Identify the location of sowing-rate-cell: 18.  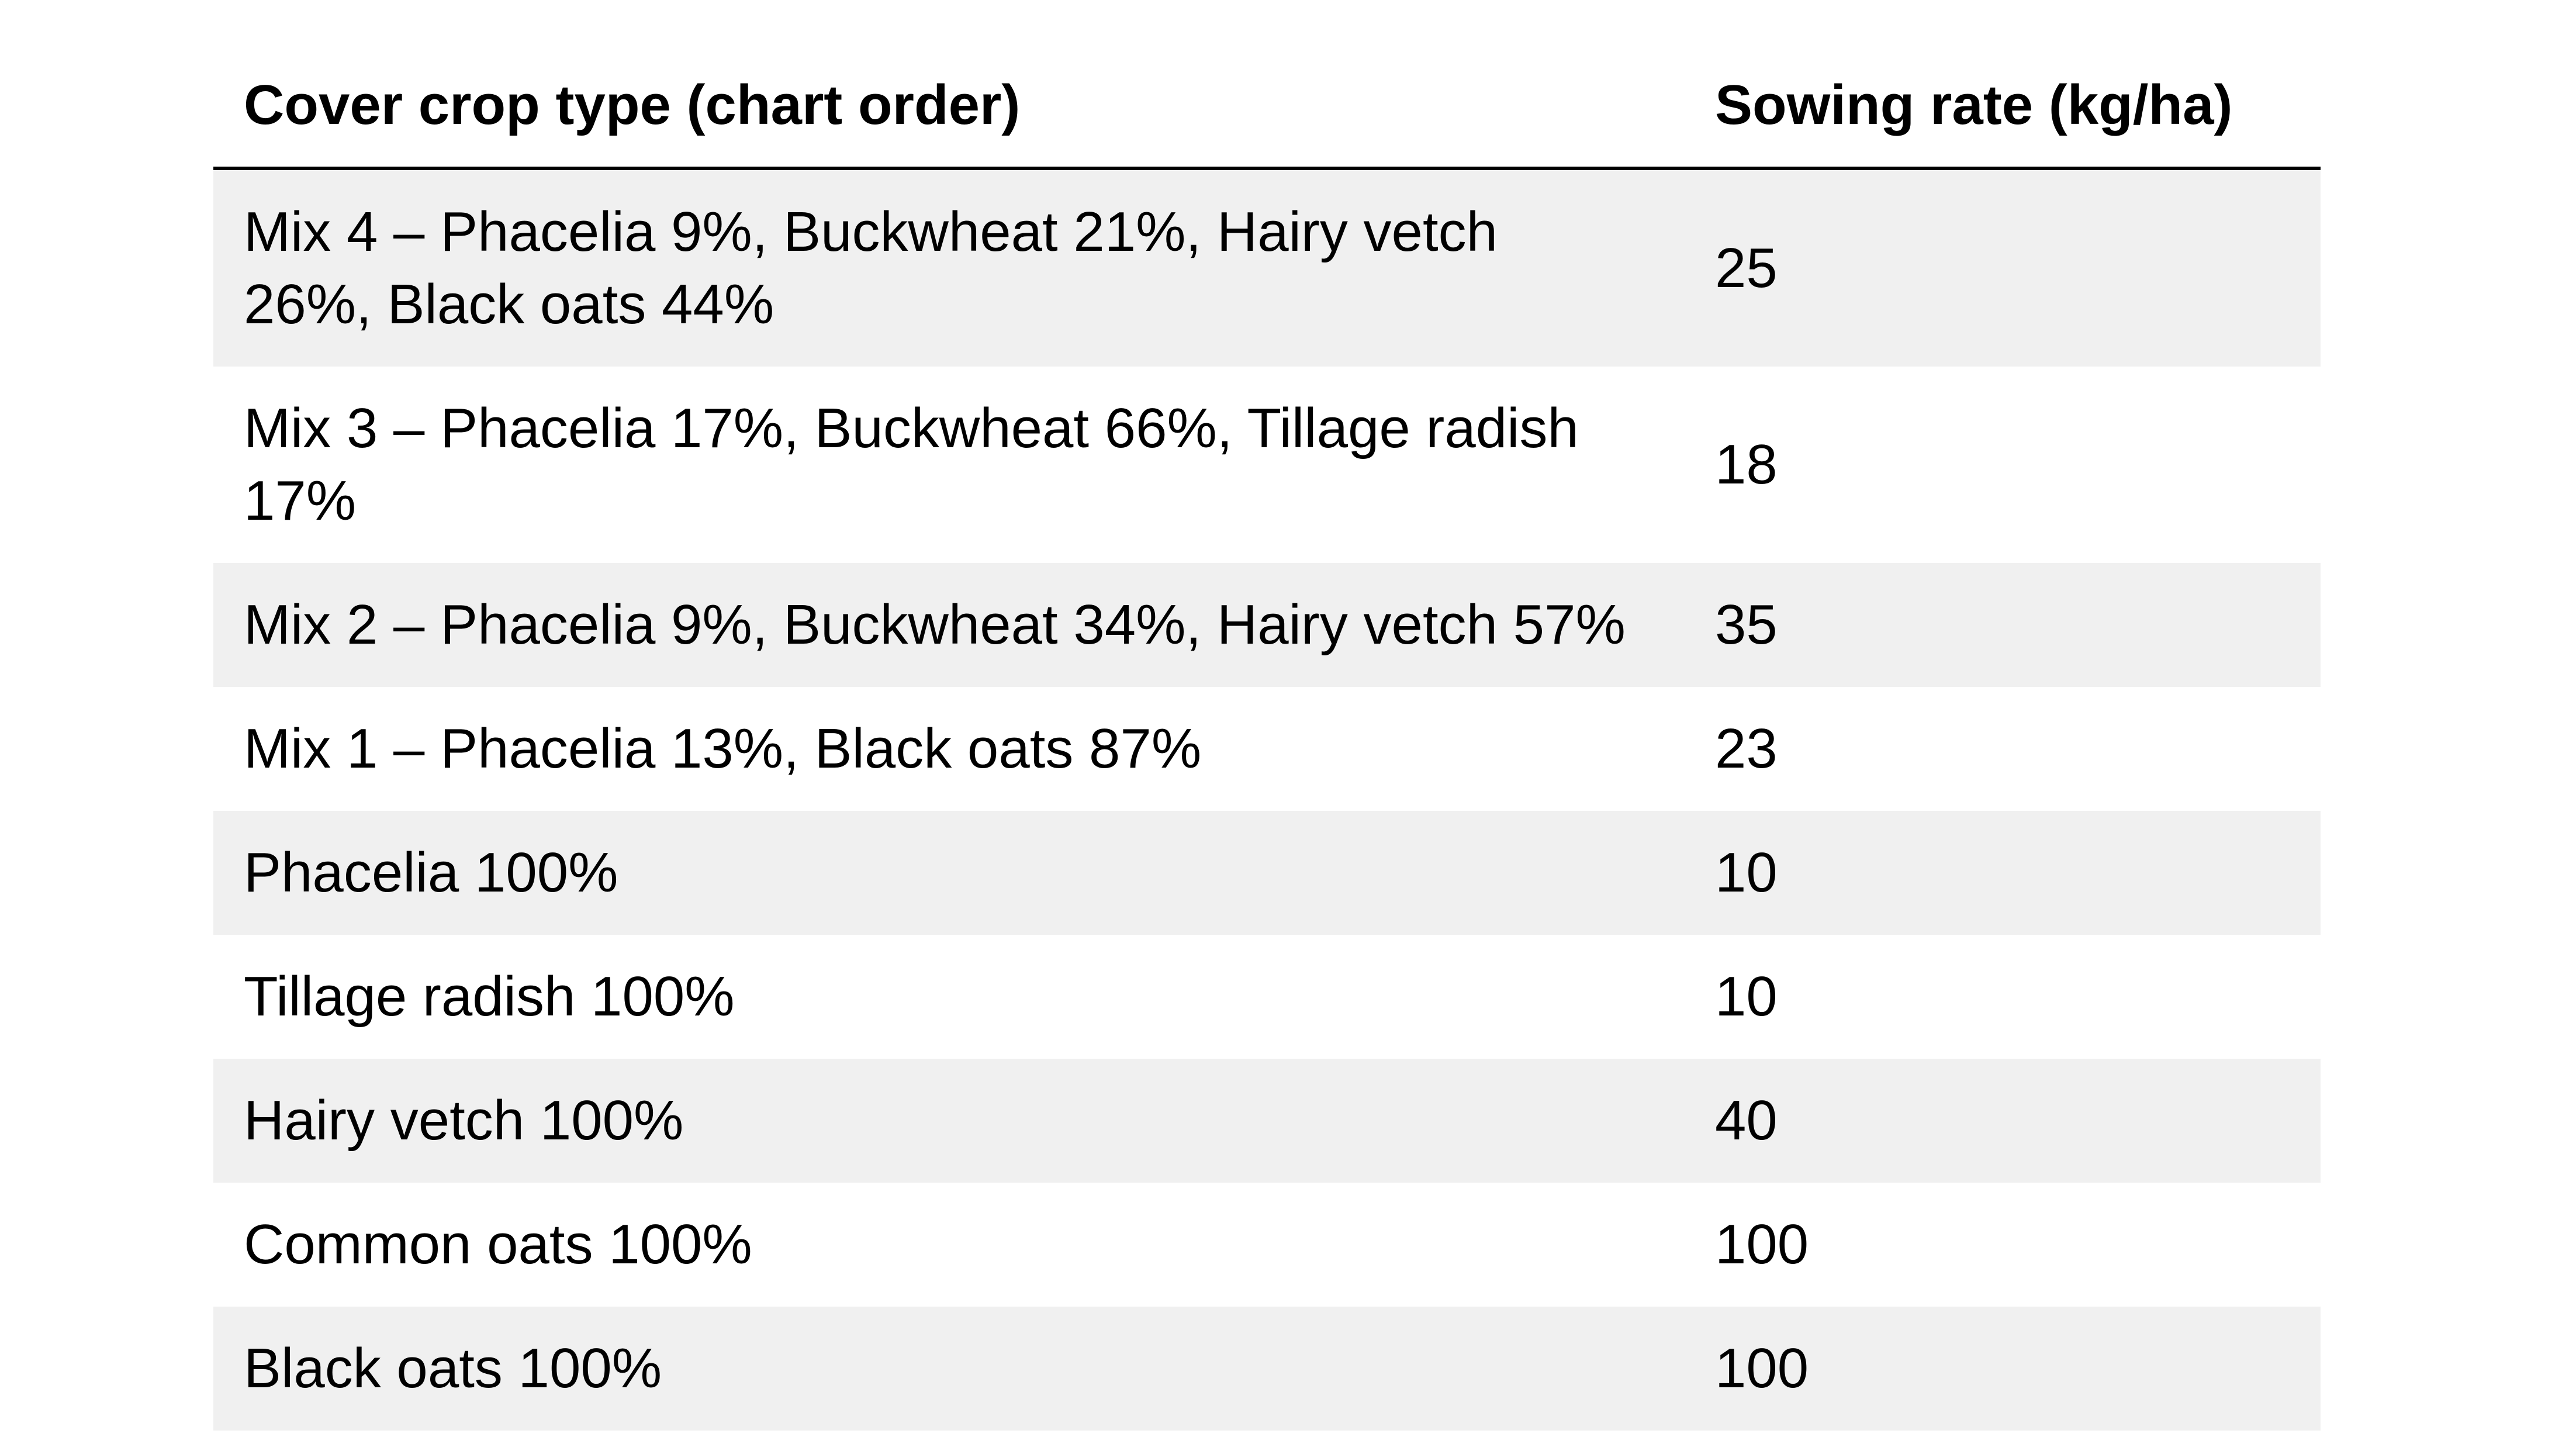
(1746, 464).